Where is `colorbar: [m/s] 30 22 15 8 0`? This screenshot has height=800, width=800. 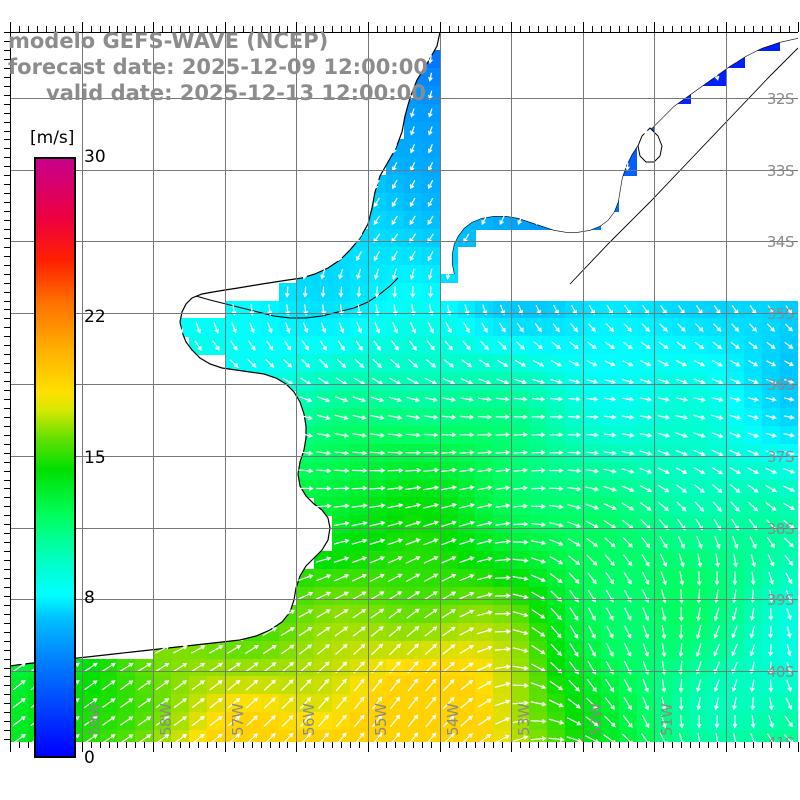
colorbar: [m/s] 30 22 15 8 0 is located at coordinates (68, 448).